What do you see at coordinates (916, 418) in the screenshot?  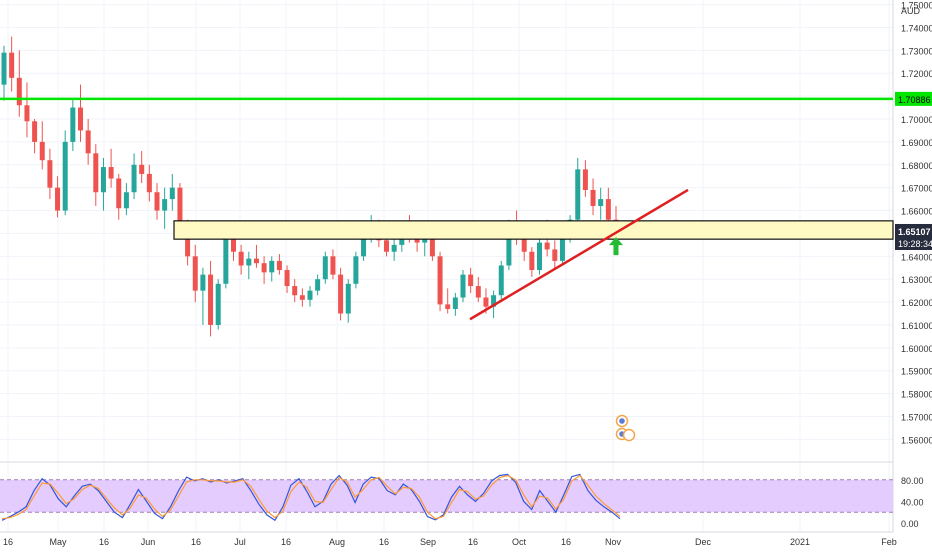 I see `price-tick-label: 1.57000` at bounding box center [916, 418].